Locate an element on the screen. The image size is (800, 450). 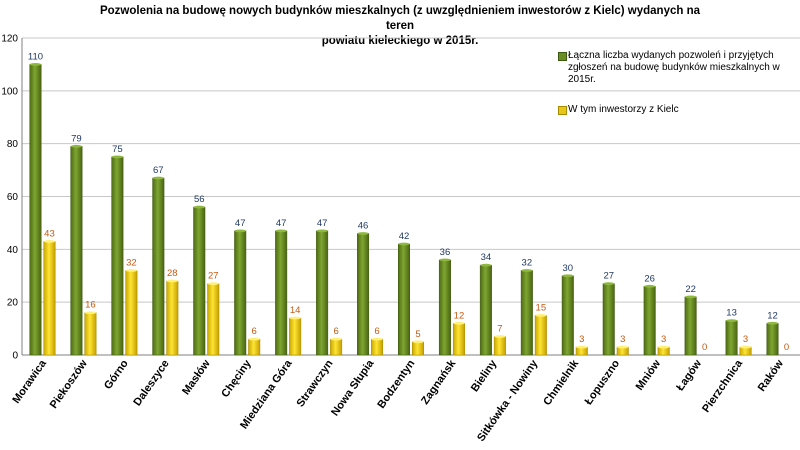
x-tick-label: Piekoszów is located at coordinates (69, 383).